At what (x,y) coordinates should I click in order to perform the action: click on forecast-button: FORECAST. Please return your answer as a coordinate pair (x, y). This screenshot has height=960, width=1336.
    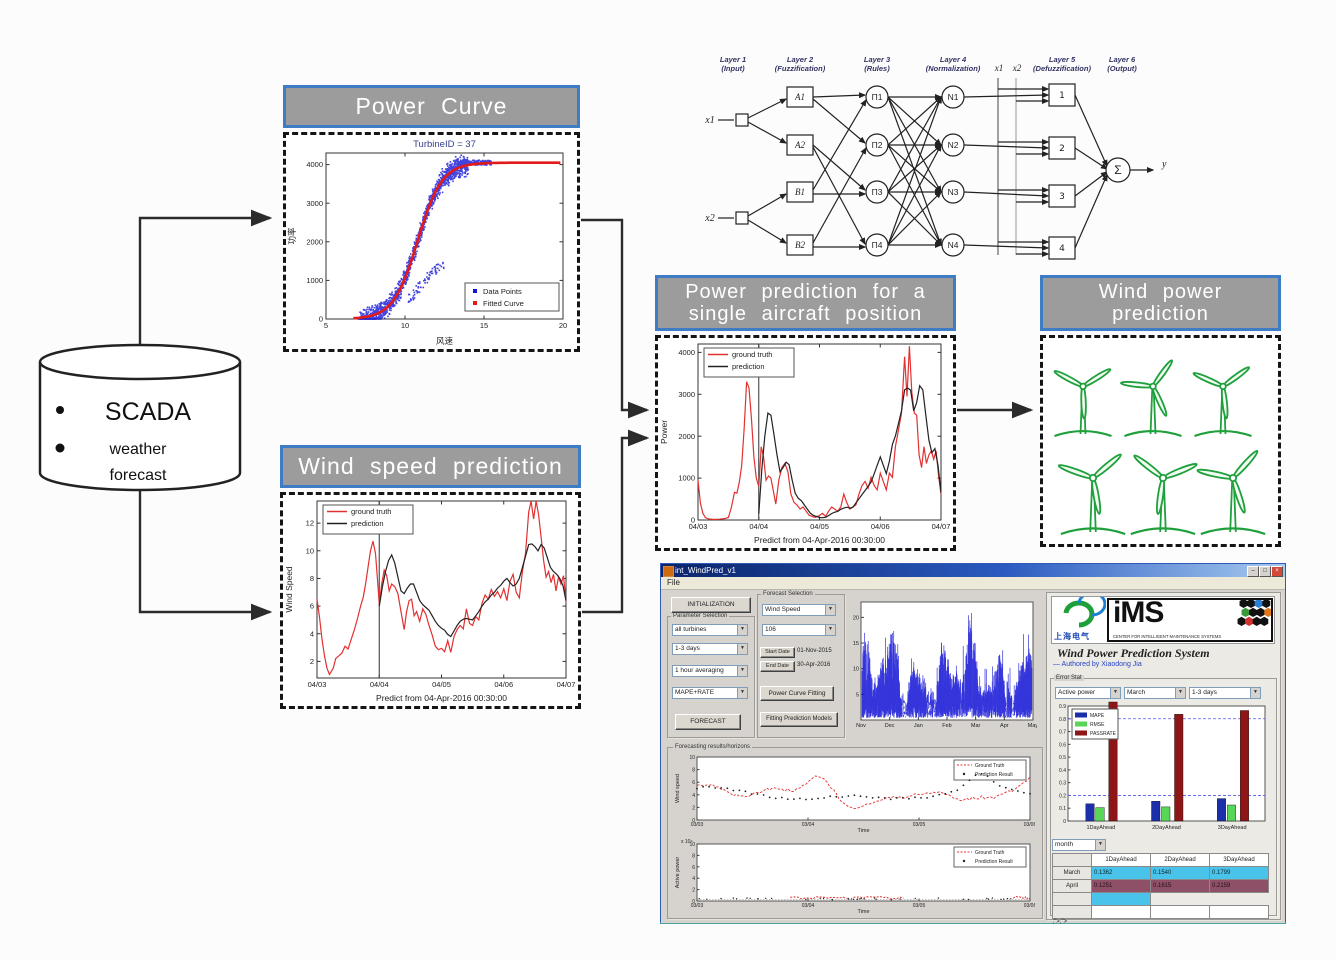
    Looking at the image, I should click on (708, 722).